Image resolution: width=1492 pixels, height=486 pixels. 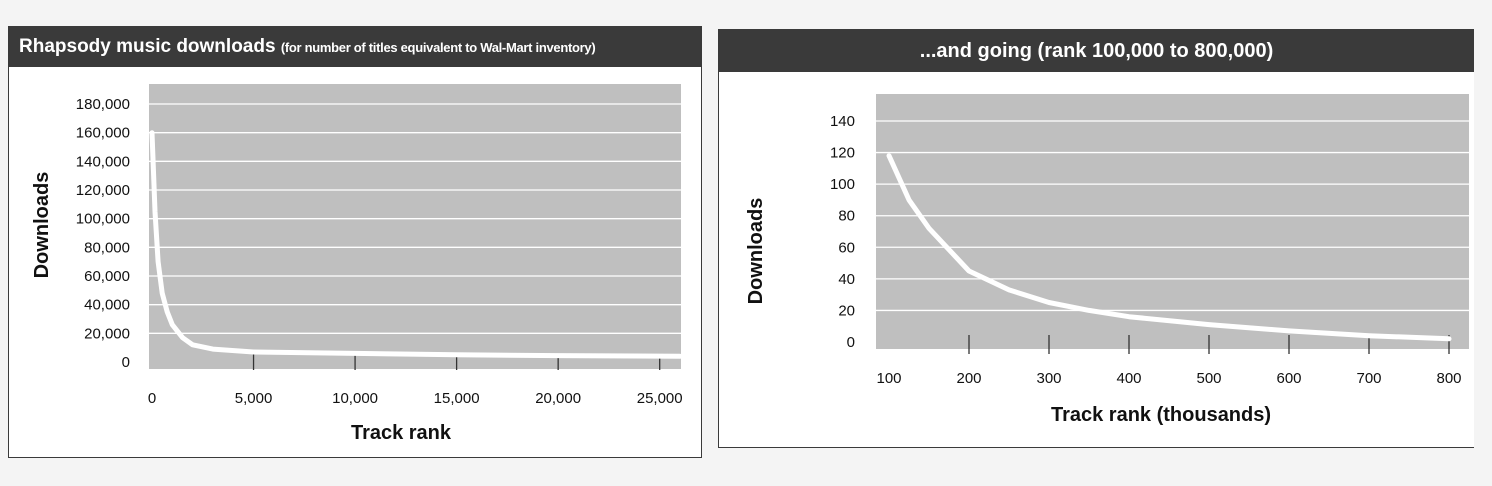 I want to click on y-tick-label: 20, so click(x=846, y=310).